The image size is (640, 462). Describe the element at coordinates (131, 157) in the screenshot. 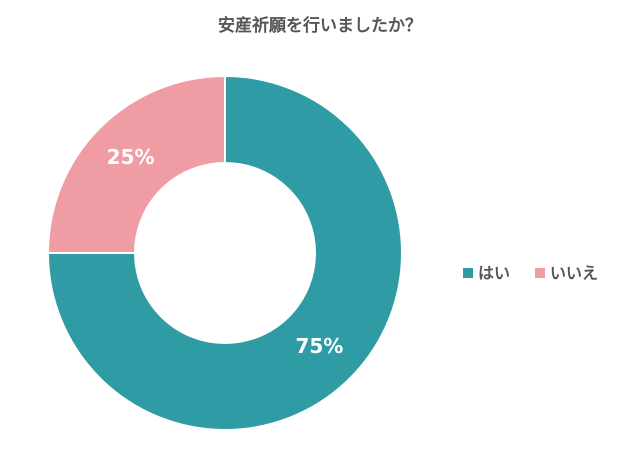

I see `value-label: 25%` at that location.